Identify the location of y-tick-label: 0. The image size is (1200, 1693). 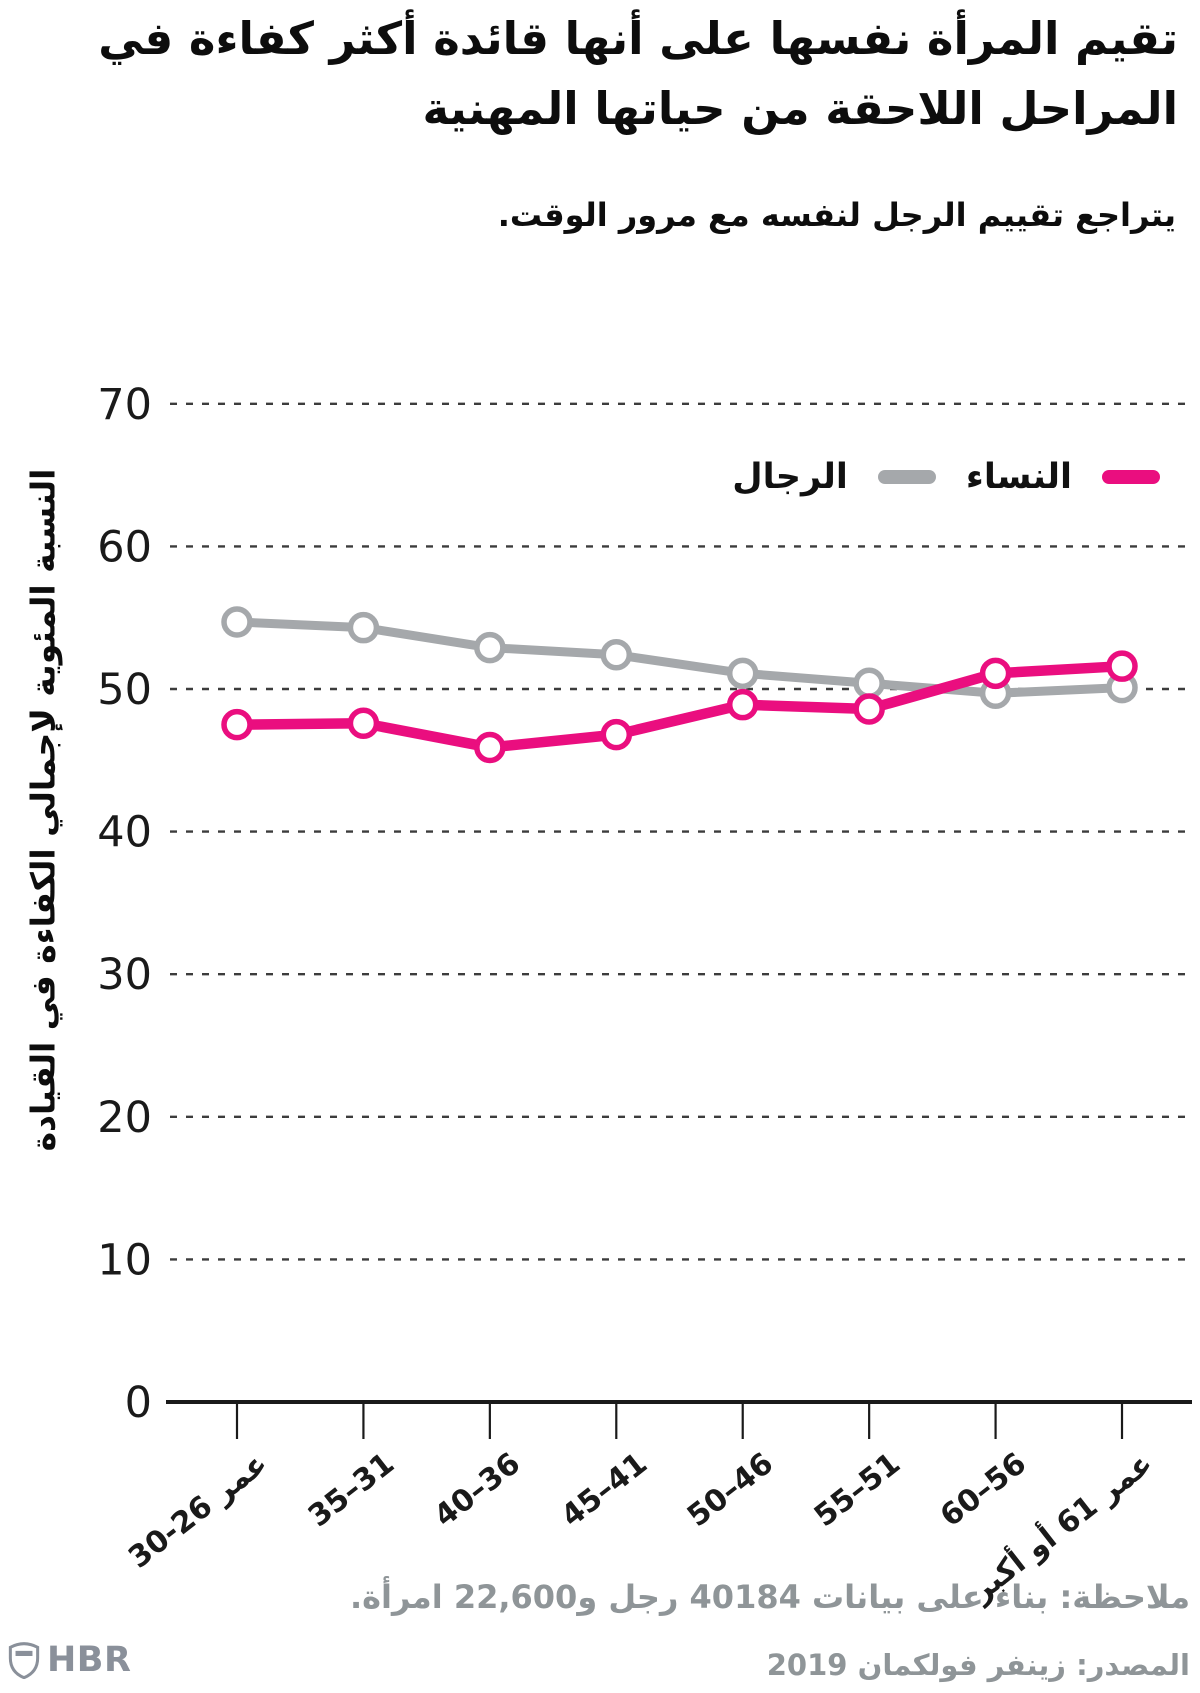
(138, 1403).